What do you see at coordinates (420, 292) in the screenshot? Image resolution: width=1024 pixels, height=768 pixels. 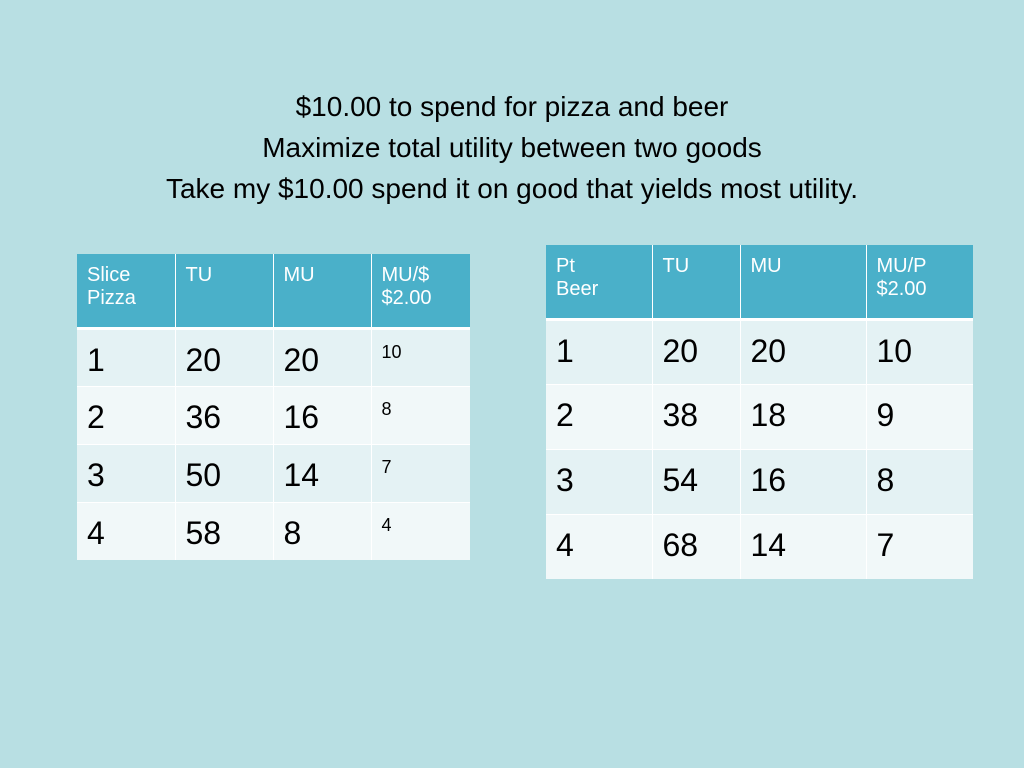 I see `header-cell-mu-per-price: MU/$ $2.00` at bounding box center [420, 292].